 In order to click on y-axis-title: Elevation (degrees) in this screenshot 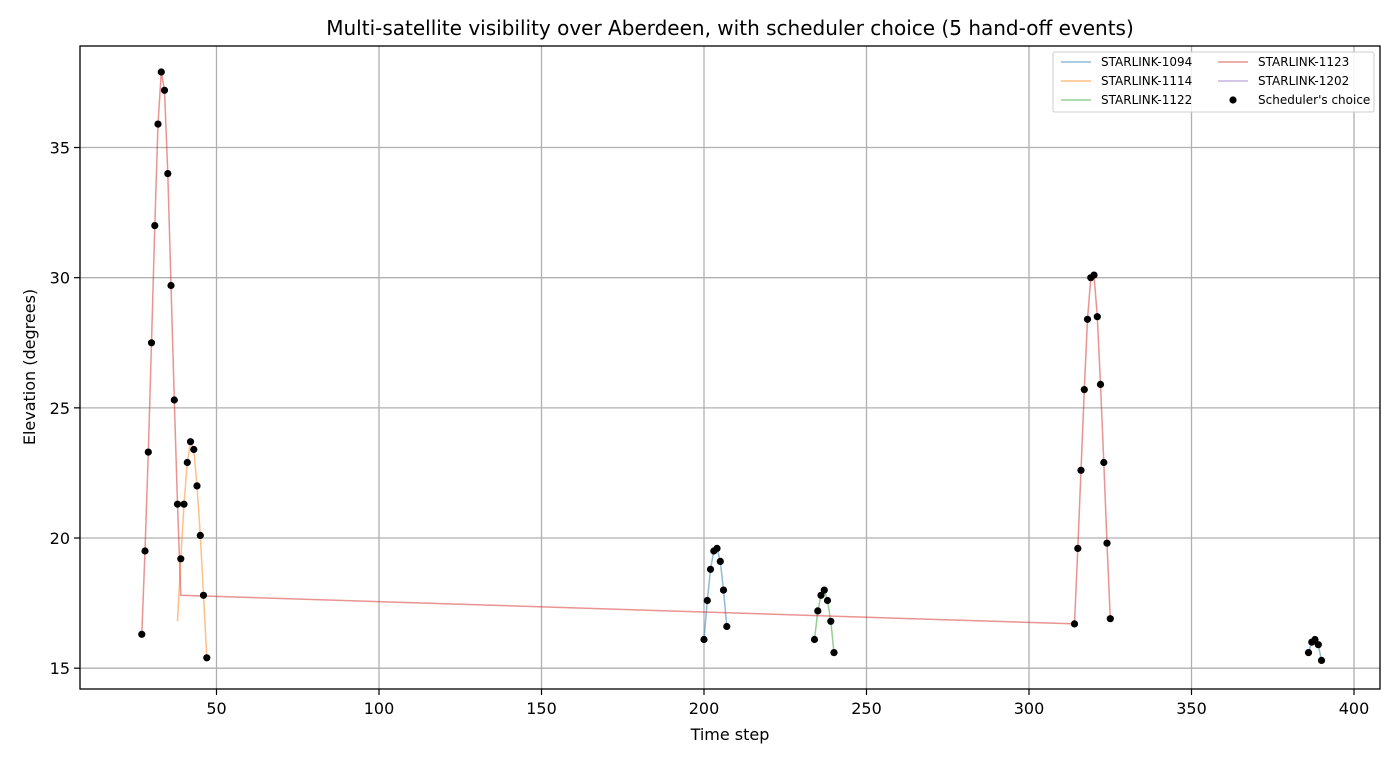, I will do `click(29, 367)`.